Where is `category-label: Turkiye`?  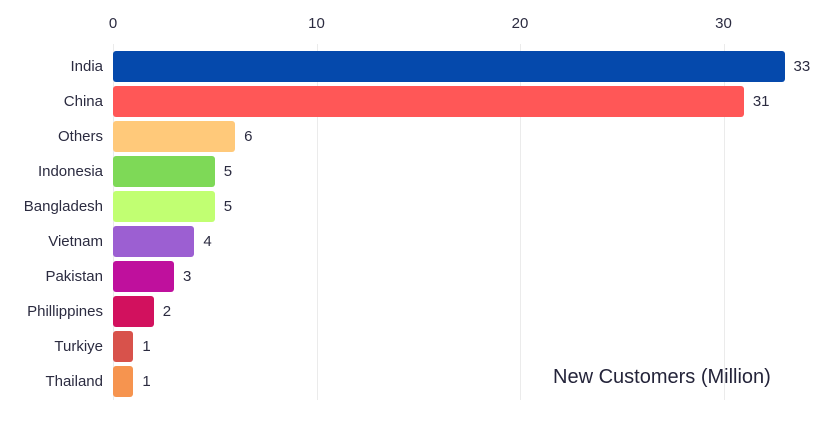 category-label: Turkiye is located at coordinates (78, 346).